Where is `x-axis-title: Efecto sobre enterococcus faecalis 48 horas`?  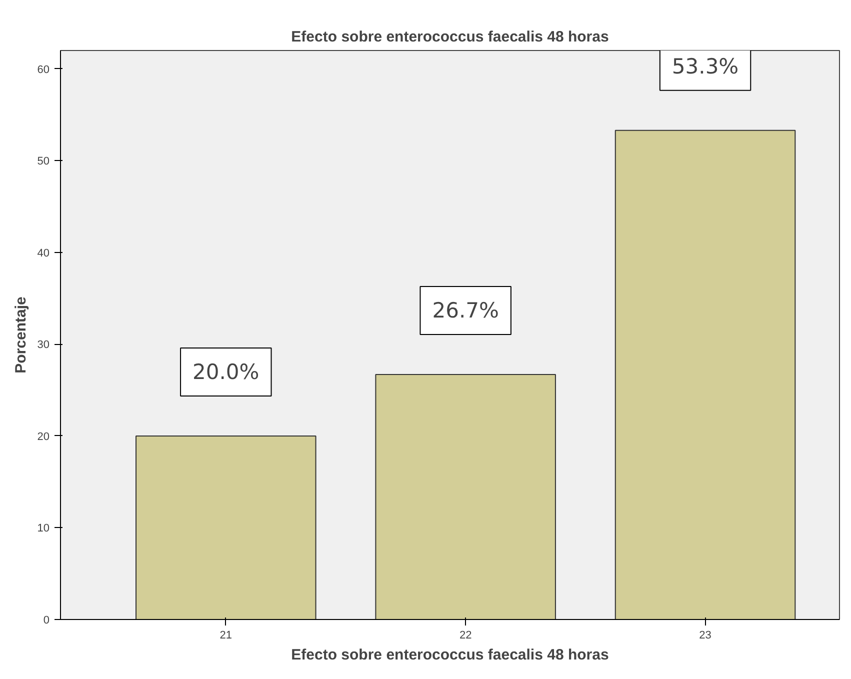
x-axis-title: Efecto sobre enterococcus faecalis 48 horas is located at coordinates (450, 655).